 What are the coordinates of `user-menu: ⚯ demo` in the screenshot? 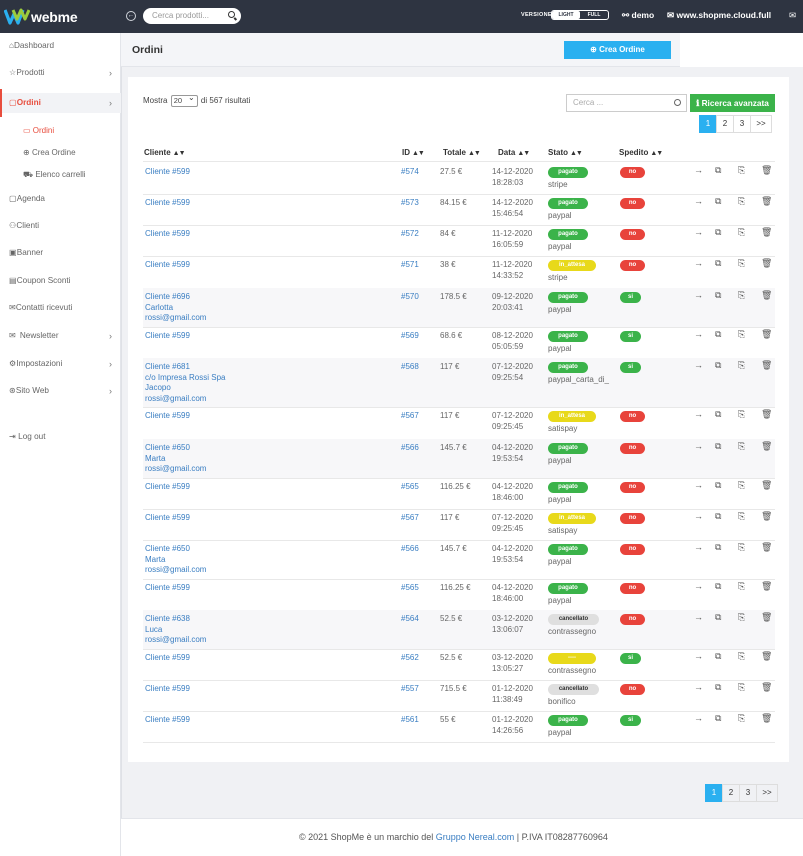 It's located at (638, 15).